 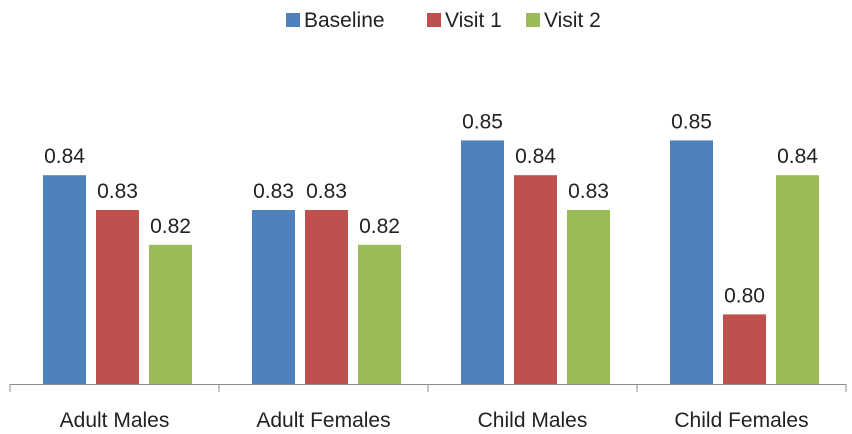 I want to click on data-label-3-2: 0.82, so click(x=379, y=226).